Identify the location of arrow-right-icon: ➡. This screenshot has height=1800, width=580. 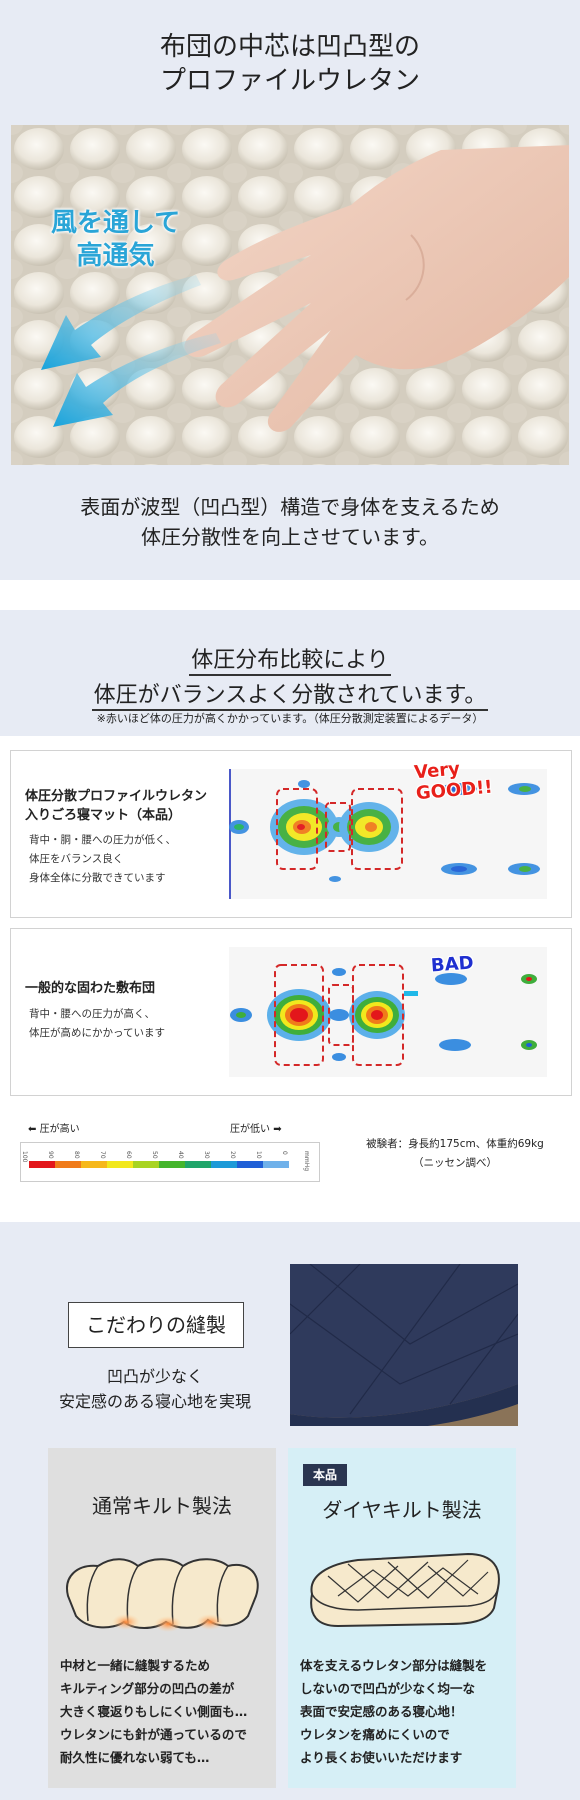
(277, 1129).